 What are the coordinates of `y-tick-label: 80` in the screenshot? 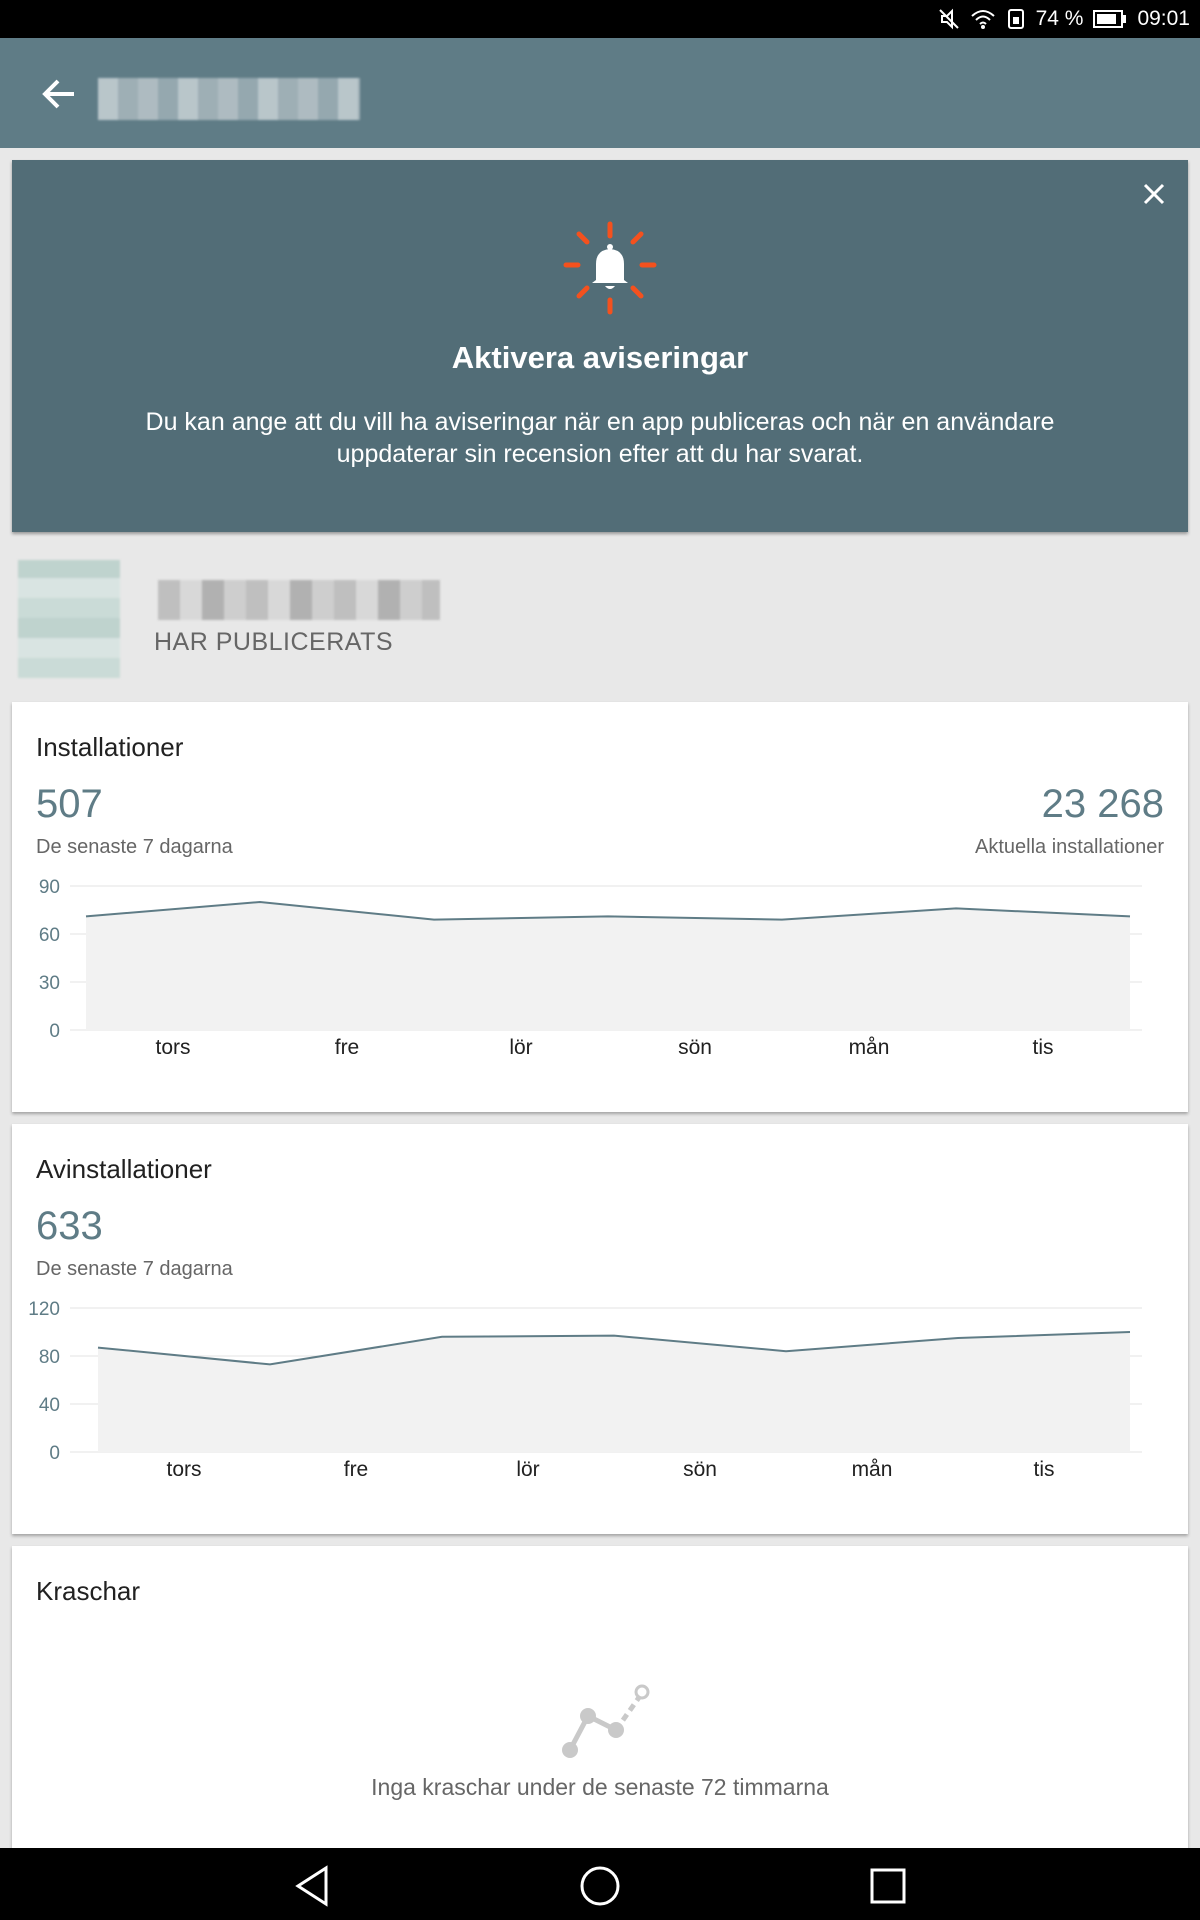 It's located at (49, 1357).